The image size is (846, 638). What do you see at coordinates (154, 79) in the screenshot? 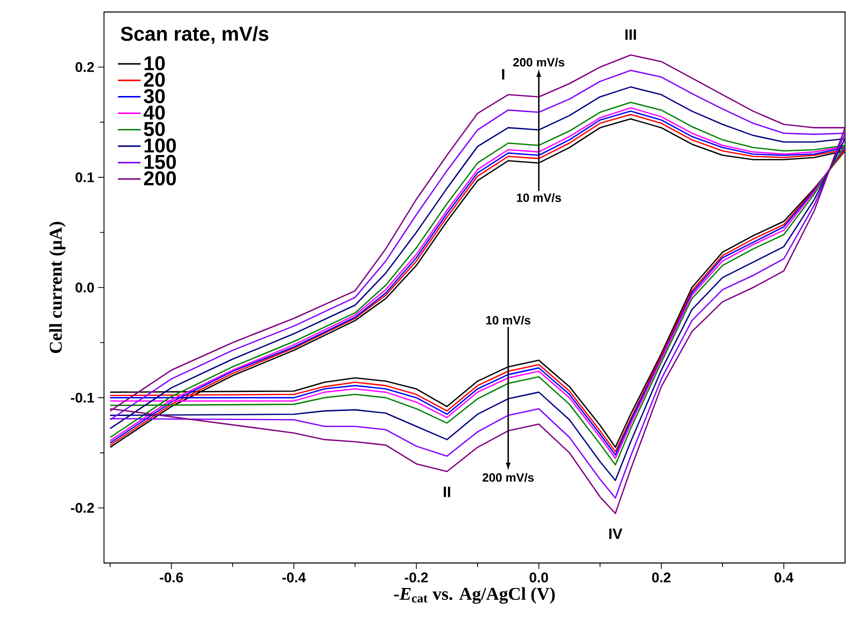
I see `legend-label: 20` at bounding box center [154, 79].